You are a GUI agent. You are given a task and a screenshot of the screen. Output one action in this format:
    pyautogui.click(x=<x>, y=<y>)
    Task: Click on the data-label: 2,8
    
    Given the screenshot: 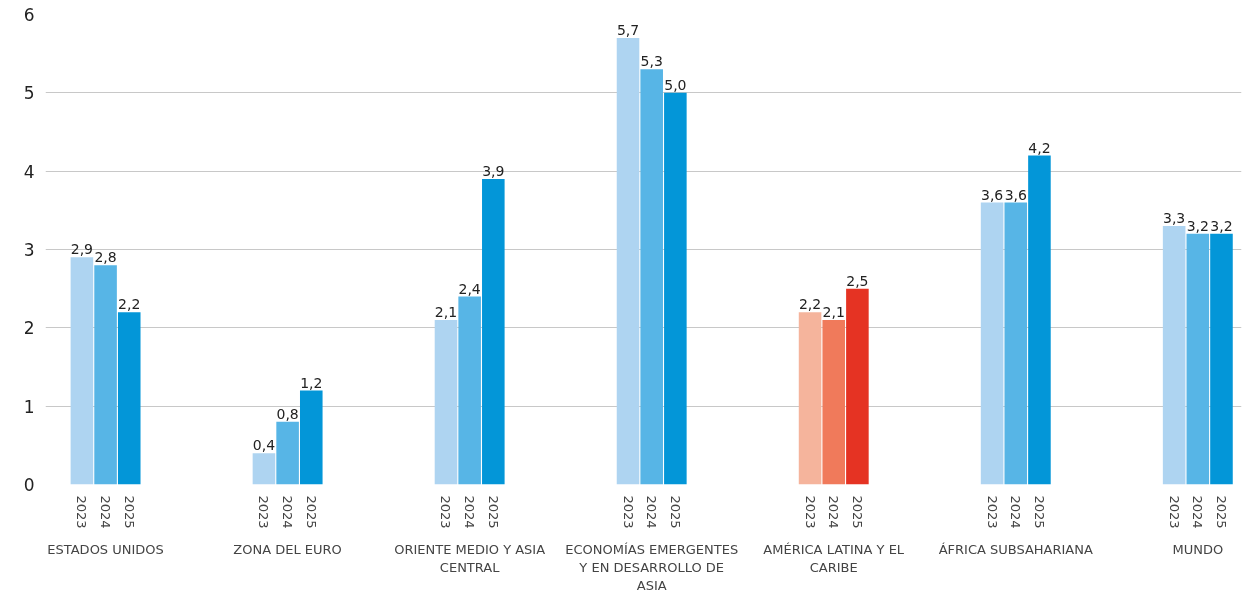 What is the action you would take?
    pyautogui.click(x=105, y=257)
    